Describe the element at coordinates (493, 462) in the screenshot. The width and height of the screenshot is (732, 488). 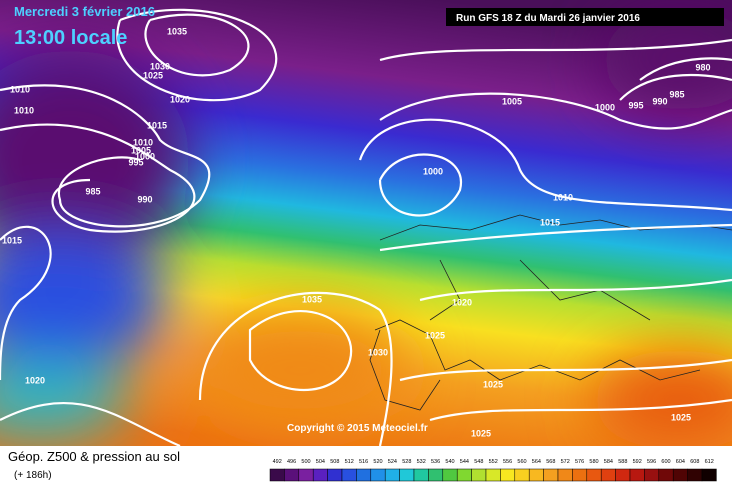
I see `scale-label: 552` at that location.